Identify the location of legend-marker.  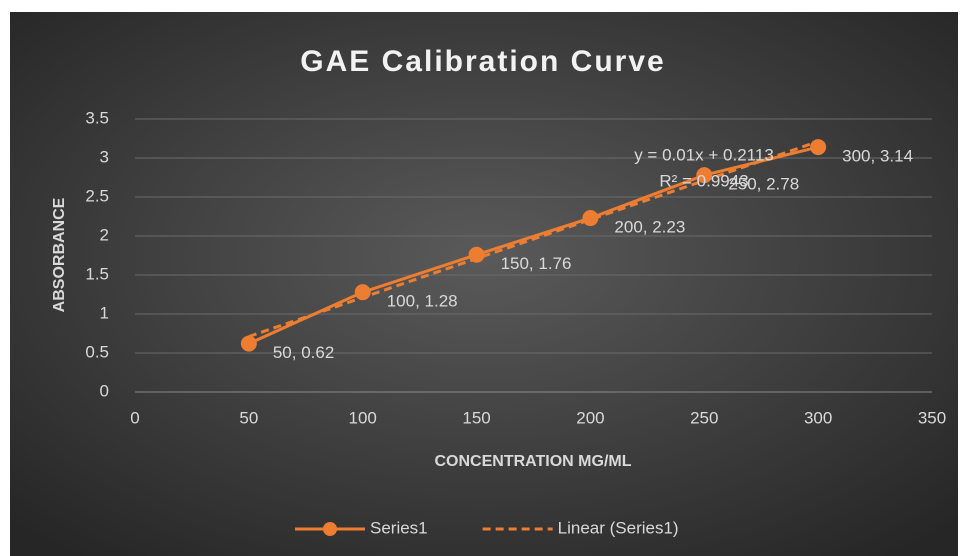
(330, 529).